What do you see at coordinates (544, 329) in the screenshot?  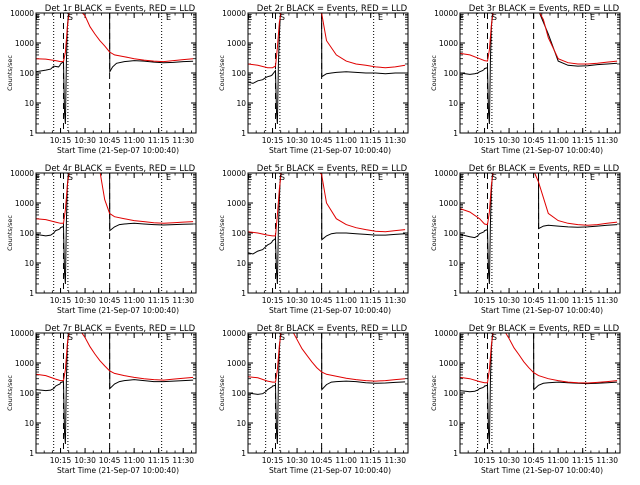 I see `chart-title: Det 9r BLACK = Events, RED = LLD` at bounding box center [544, 329].